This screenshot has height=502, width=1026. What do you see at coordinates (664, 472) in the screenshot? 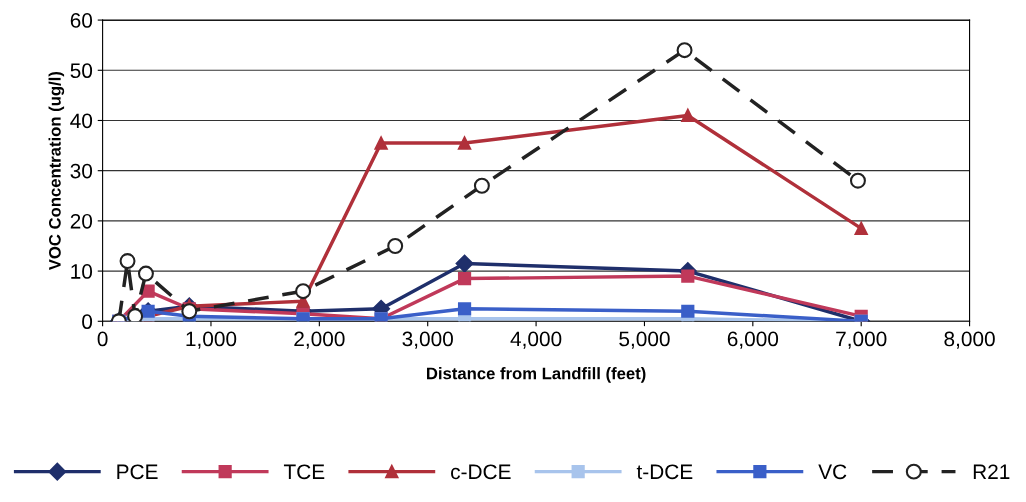
I see `legend-label: t-DCE` at bounding box center [664, 472].